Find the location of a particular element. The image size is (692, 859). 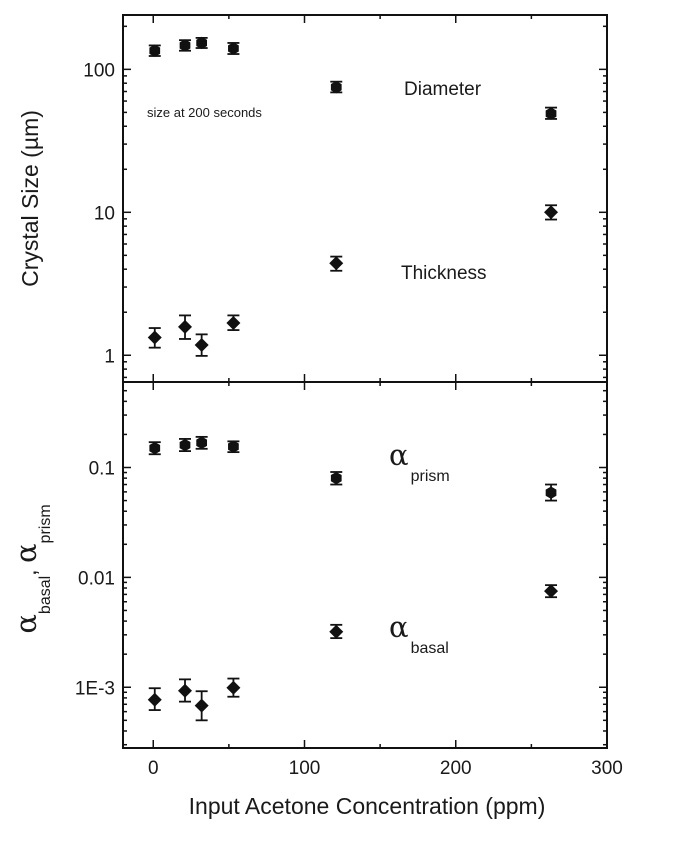

top-y-axis-title: Crystal Size (µm) is located at coordinates (30, 198).